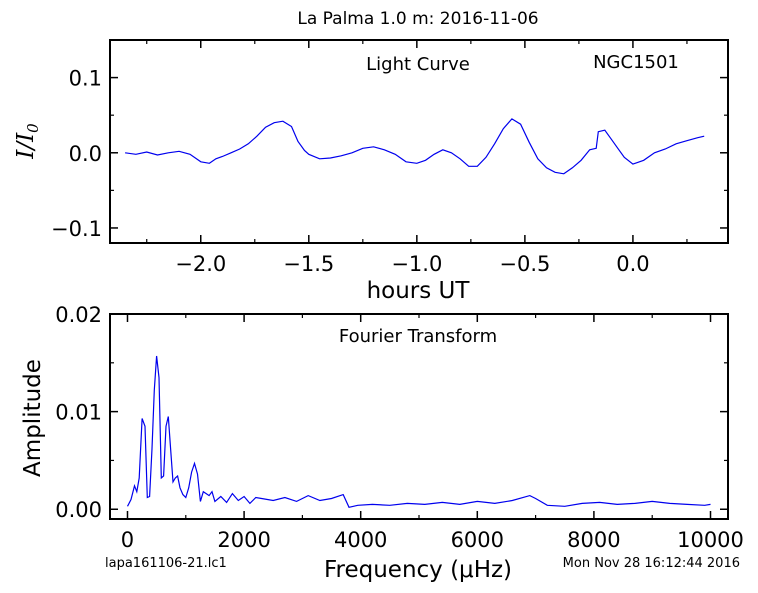  Describe the element at coordinates (78, 413) in the screenshot. I see `fourier-ytick-label: 0.01` at that location.